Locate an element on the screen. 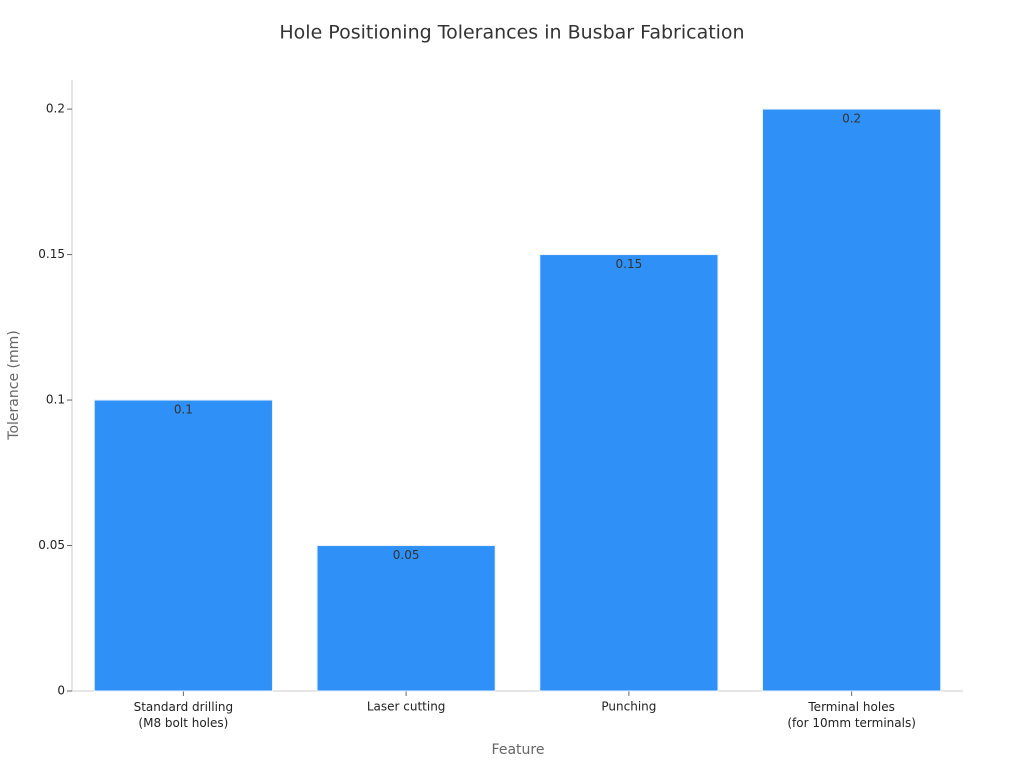 The image size is (1024, 768). x-tick-label: Terminal holes (for 10mm terminals) is located at coordinates (851, 715).